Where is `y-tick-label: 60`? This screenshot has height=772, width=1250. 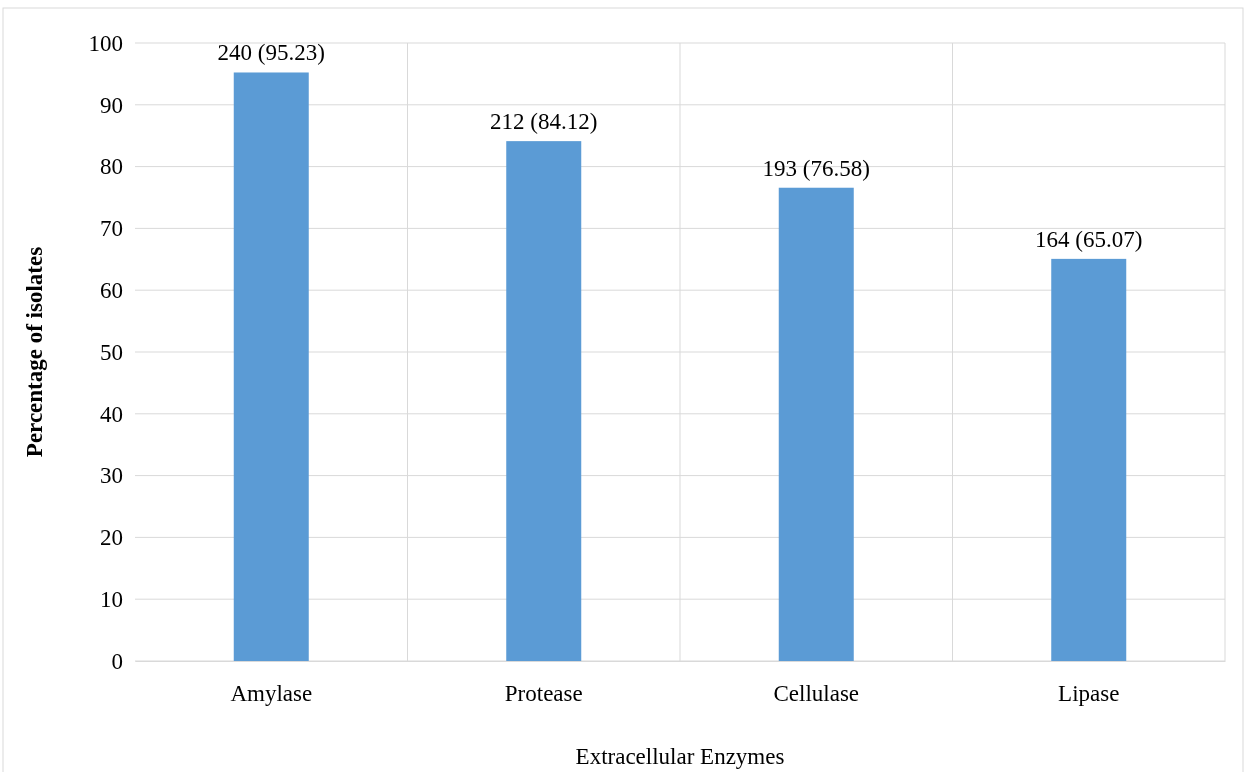
y-tick-label: 60 is located at coordinates (111, 291).